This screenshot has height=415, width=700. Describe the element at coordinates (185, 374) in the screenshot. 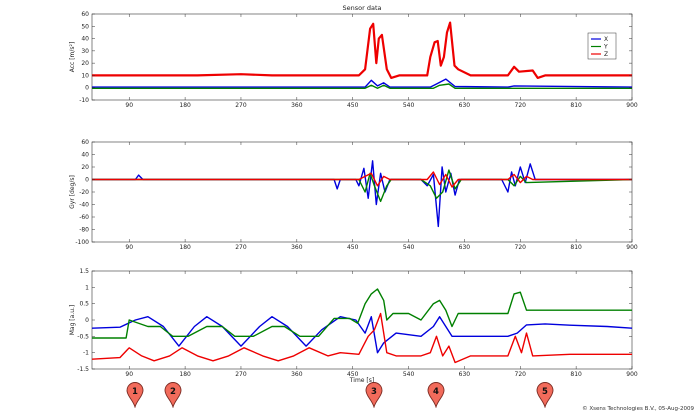

I see `x-tick-label-2-180: 180` at that location.